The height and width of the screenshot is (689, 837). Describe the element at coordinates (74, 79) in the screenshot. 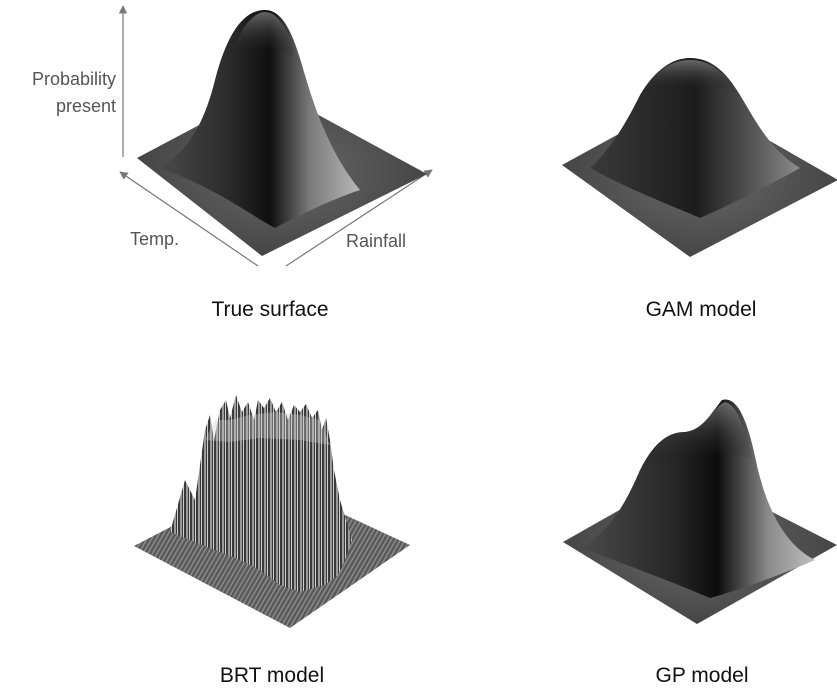

I see `z-axis-label-line1: Probability` at that location.